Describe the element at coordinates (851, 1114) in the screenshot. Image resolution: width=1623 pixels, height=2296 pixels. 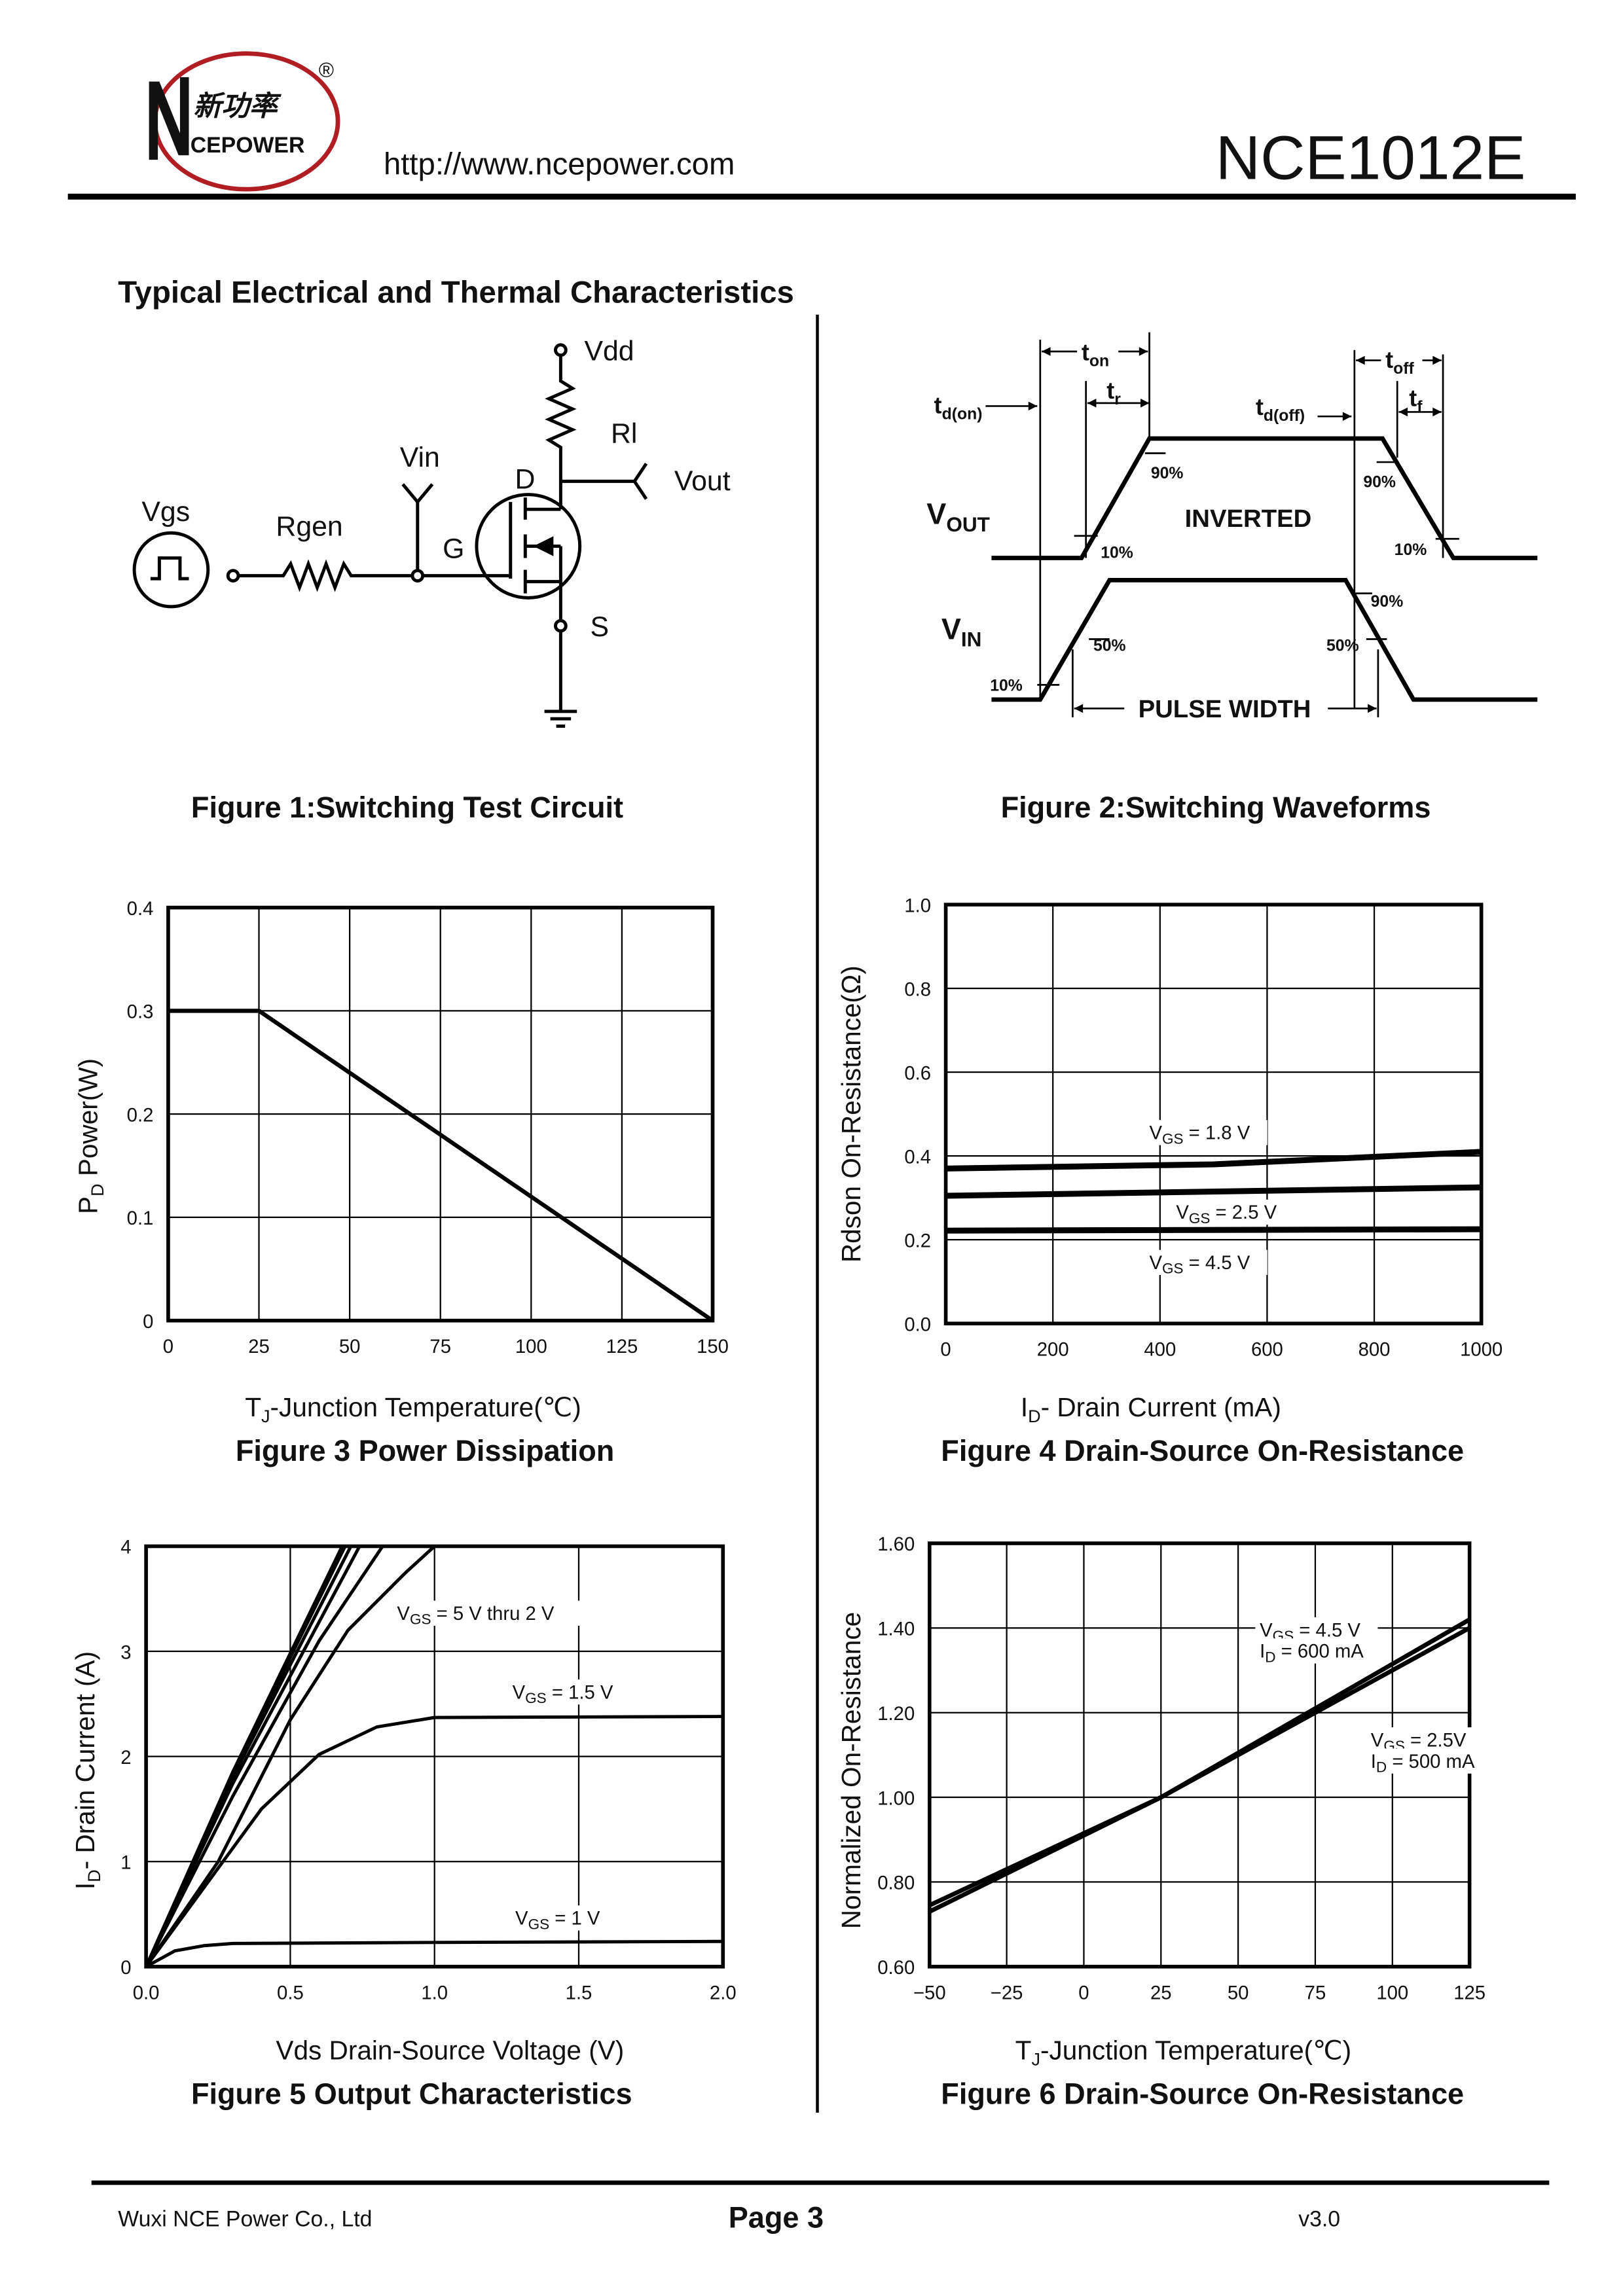
I see `fig4-ylabel: Rdson On-Resistance(Ω)` at that location.